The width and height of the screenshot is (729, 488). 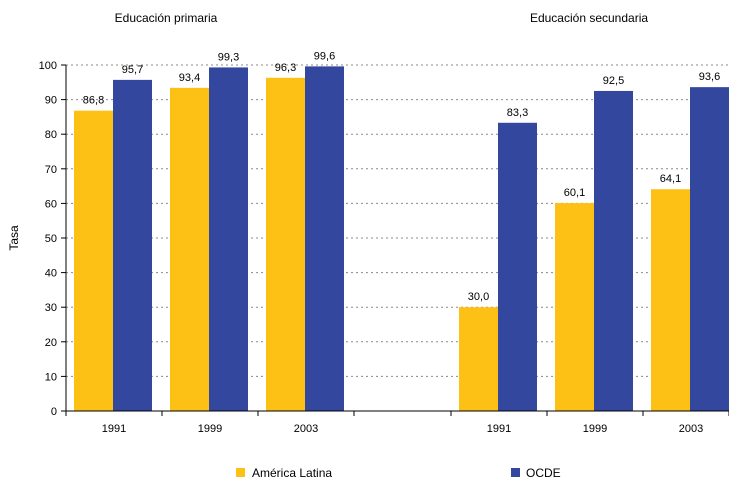 What do you see at coordinates (228, 57) in the screenshot?
I see `data-label: 99,3` at bounding box center [228, 57].